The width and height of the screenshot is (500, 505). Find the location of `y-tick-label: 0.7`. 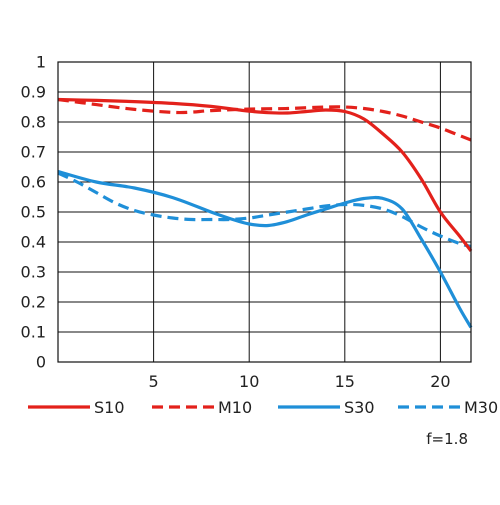

y-tick-label: 0.7 is located at coordinates (33, 152).